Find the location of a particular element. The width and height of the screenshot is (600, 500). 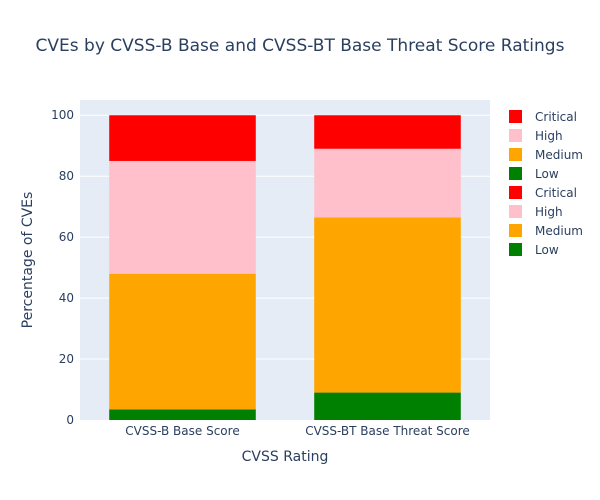

y-axis-title: Percentage of CVEs is located at coordinates (28, 260).